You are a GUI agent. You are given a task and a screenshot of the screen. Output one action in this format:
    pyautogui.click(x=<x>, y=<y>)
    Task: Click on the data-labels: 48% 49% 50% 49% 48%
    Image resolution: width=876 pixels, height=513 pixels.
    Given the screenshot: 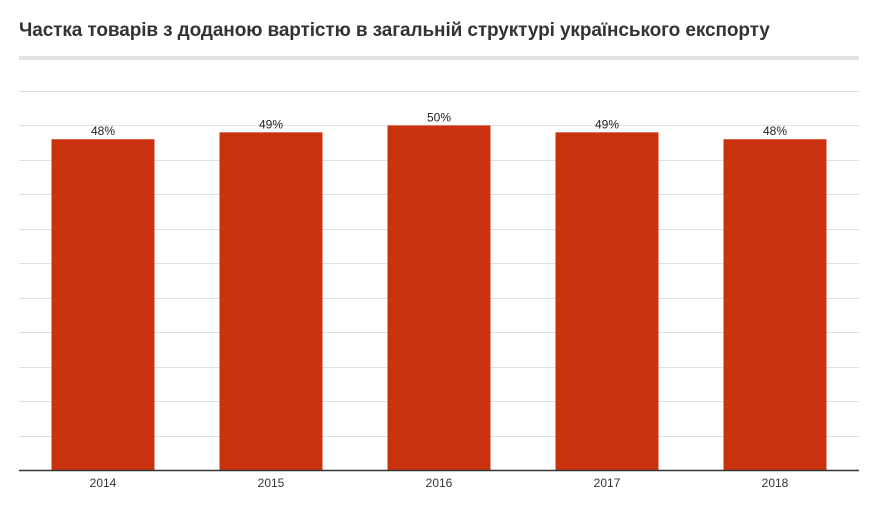 What is the action you would take?
    pyautogui.click(x=439, y=124)
    